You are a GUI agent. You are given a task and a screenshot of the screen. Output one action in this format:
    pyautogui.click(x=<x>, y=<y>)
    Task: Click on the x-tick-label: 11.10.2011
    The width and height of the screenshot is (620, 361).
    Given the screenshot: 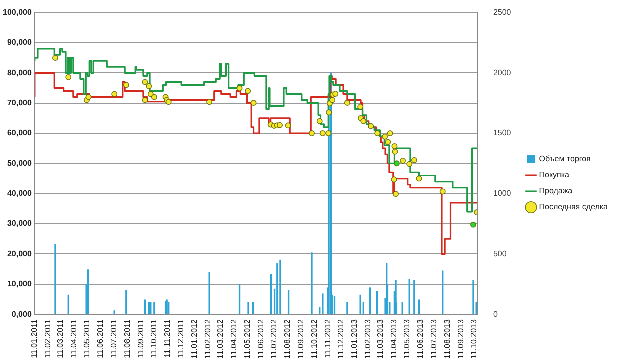 What is the action you would take?
    pyautogui.click(x=154, y=338)
    